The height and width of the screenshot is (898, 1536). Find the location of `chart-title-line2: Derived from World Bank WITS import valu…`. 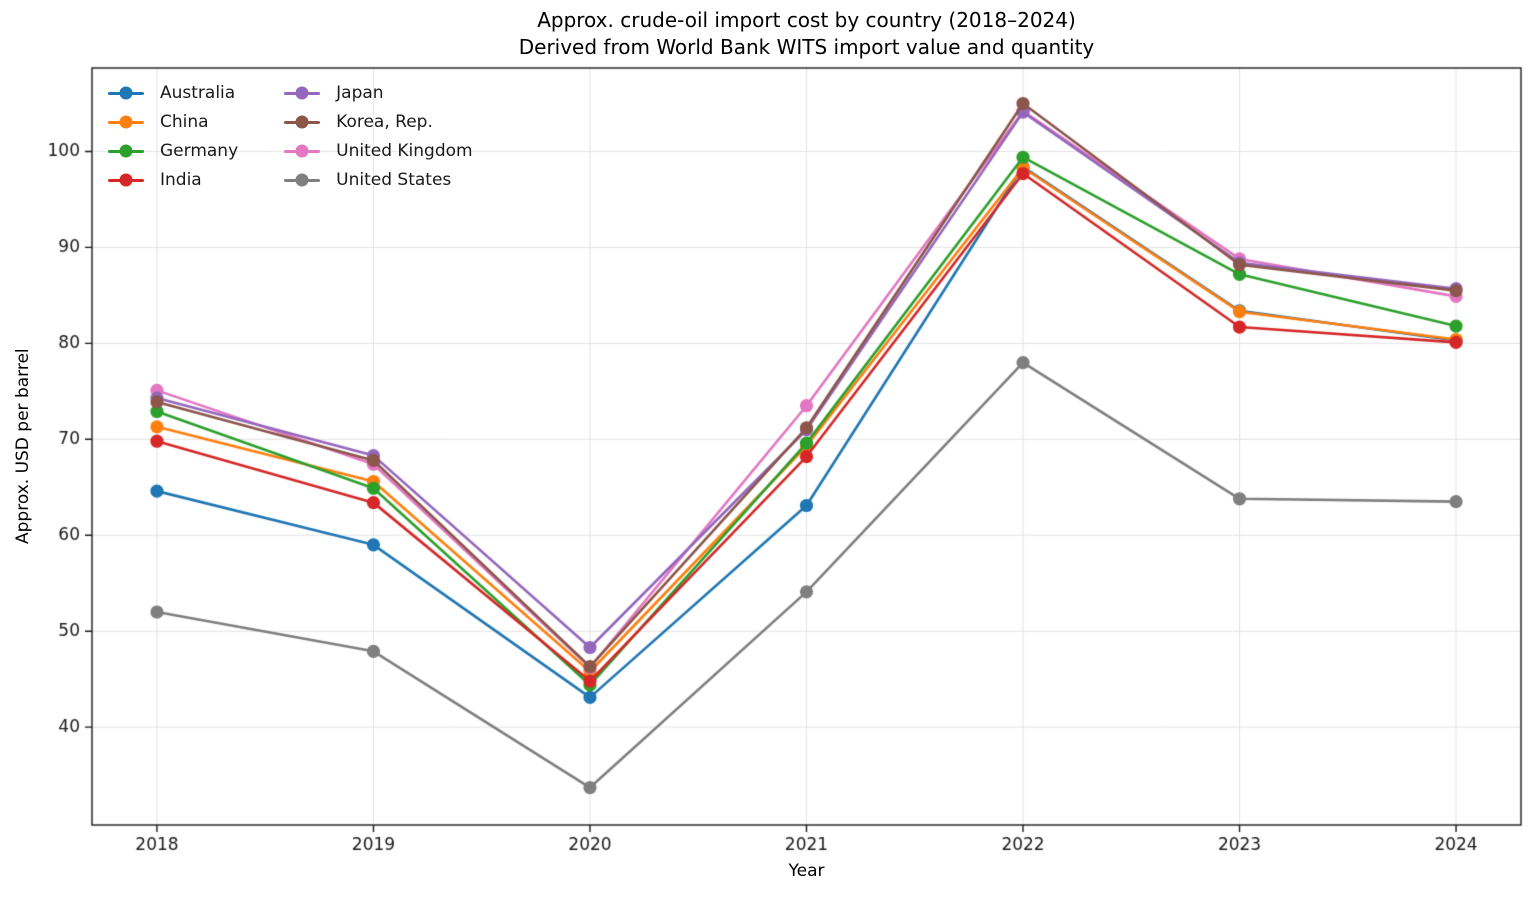

chart-title-line2: Derived from World Bank WITS import valu… is located at coordinates (806, 47).